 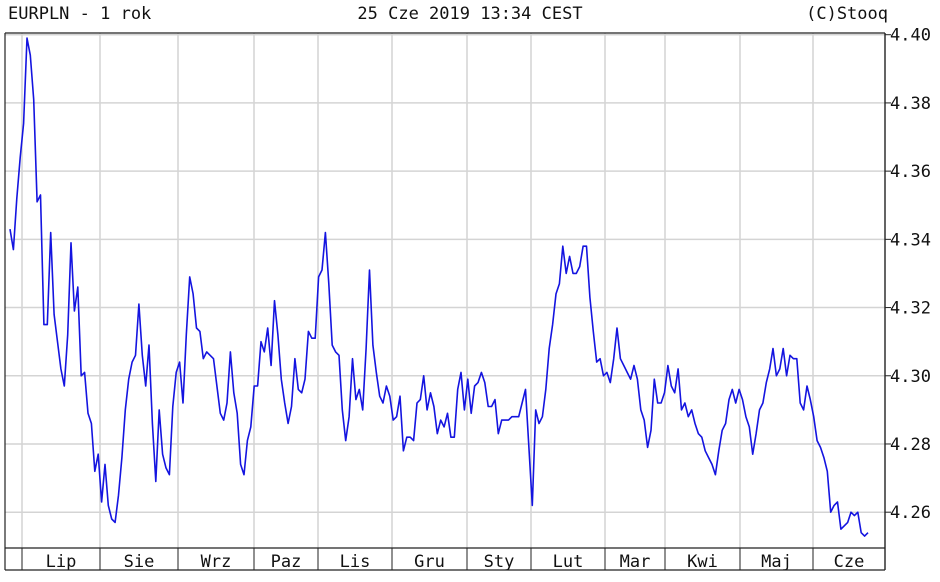 What do you see at coordinates (849, 562) in the screenshot?
I see `x-tick-label: Cze` at bounding box center [849, 562].